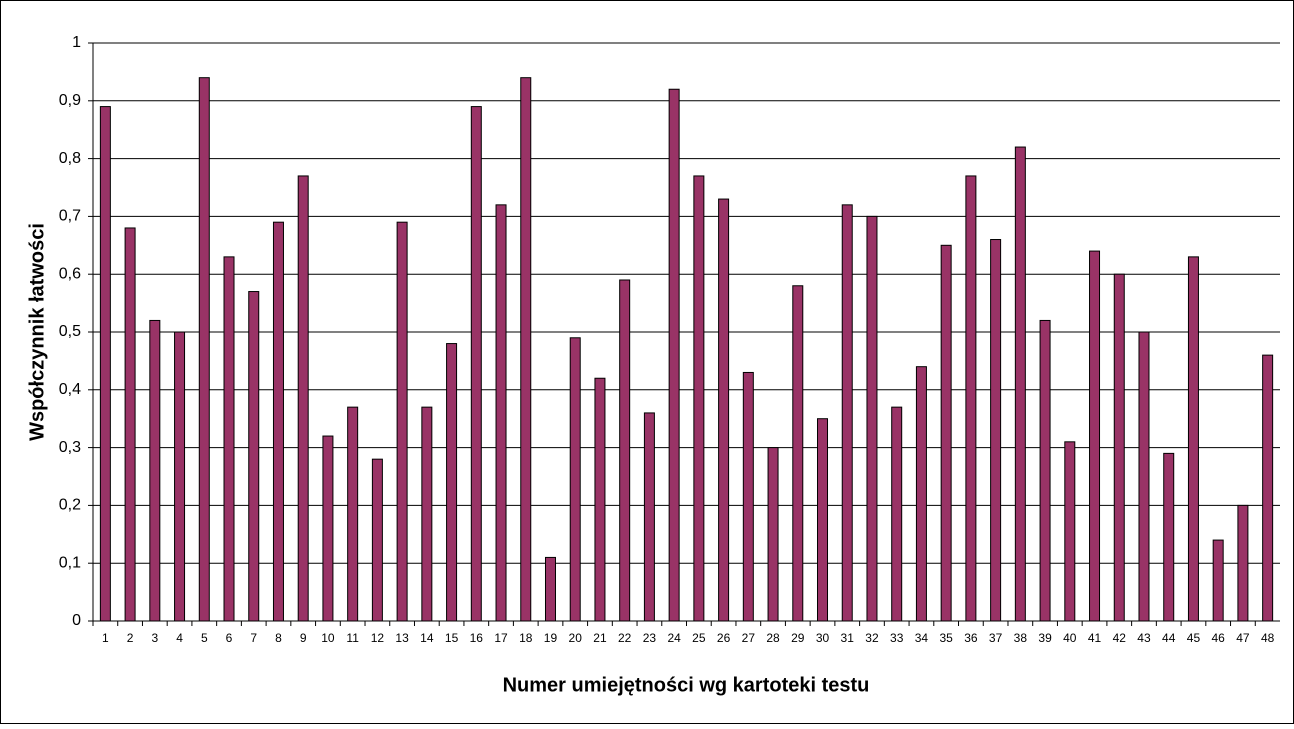 The image size is (1294, 729). I want to click on x-tick-label: 42, so click(1120, 638).